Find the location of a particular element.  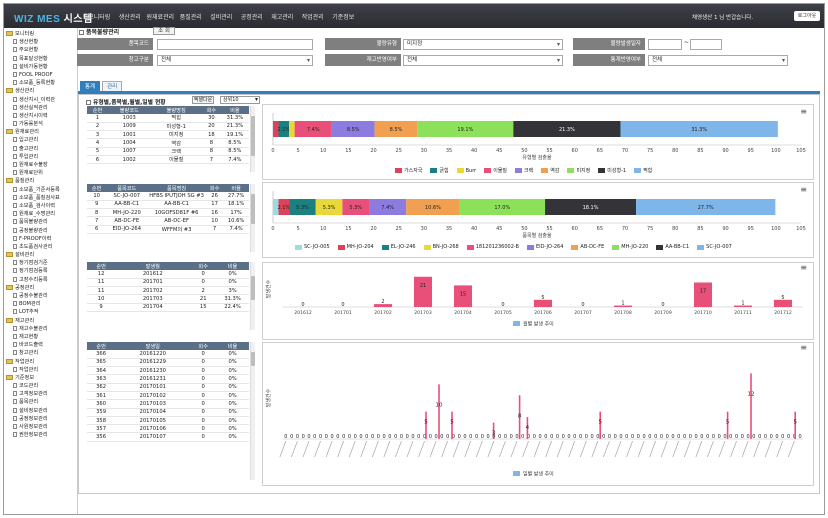

tree-item: 재고수불관리 is located at coordinates (40, 329).